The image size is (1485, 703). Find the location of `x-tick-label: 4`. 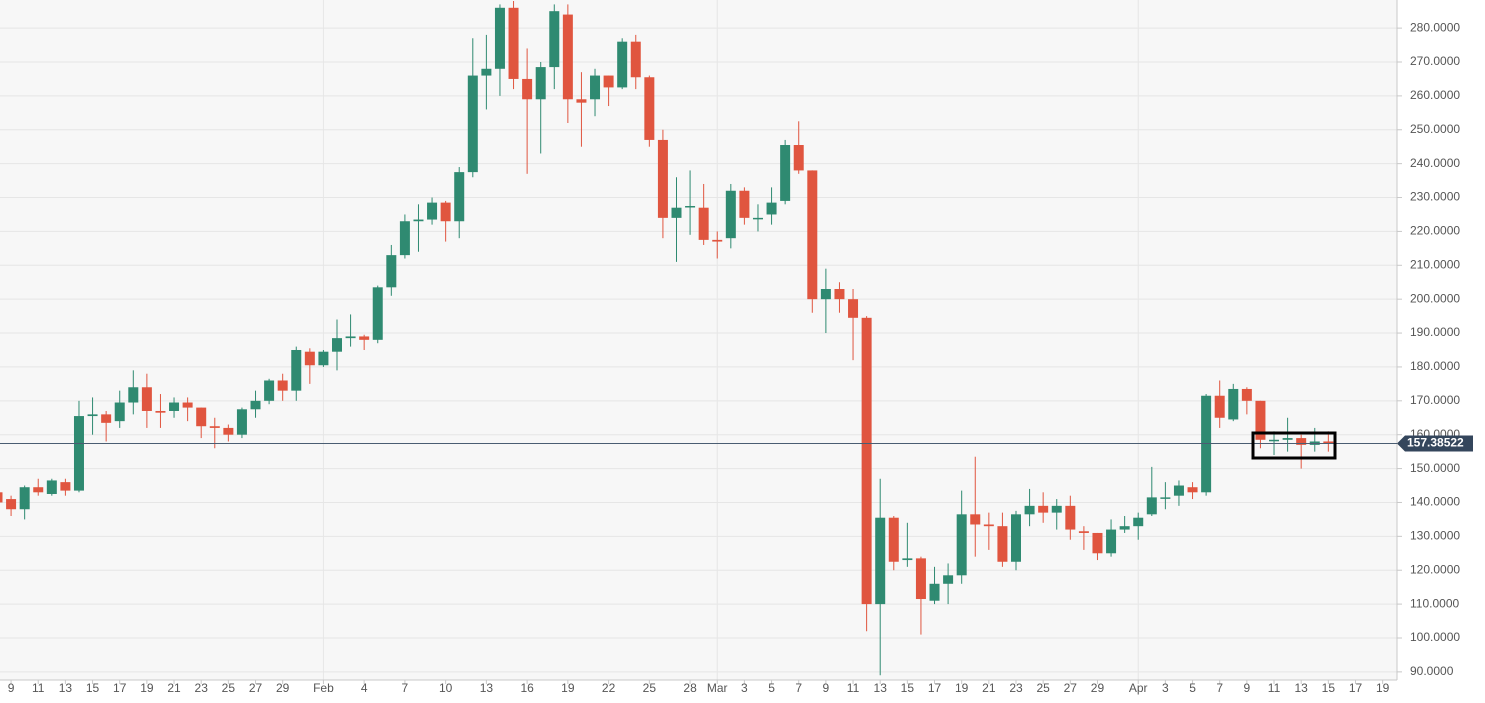

x-tick-label: 4 is located at coordinates (364, 688).